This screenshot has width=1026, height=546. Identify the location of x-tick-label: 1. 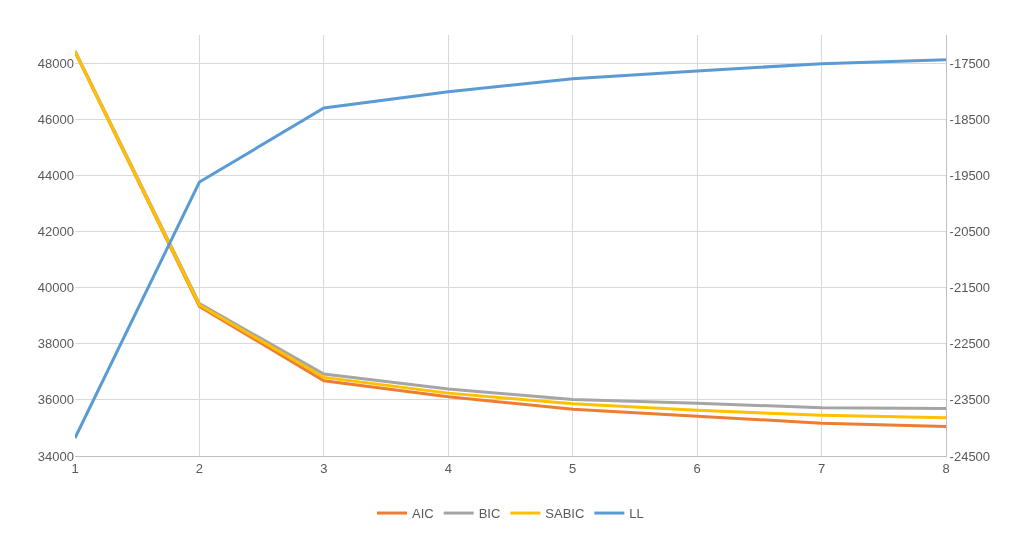
(75, 468).